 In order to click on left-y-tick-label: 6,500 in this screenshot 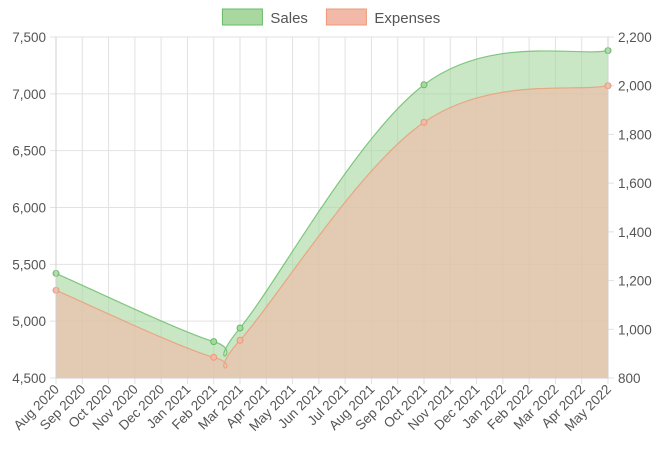, I will do `click(29, 151)`.